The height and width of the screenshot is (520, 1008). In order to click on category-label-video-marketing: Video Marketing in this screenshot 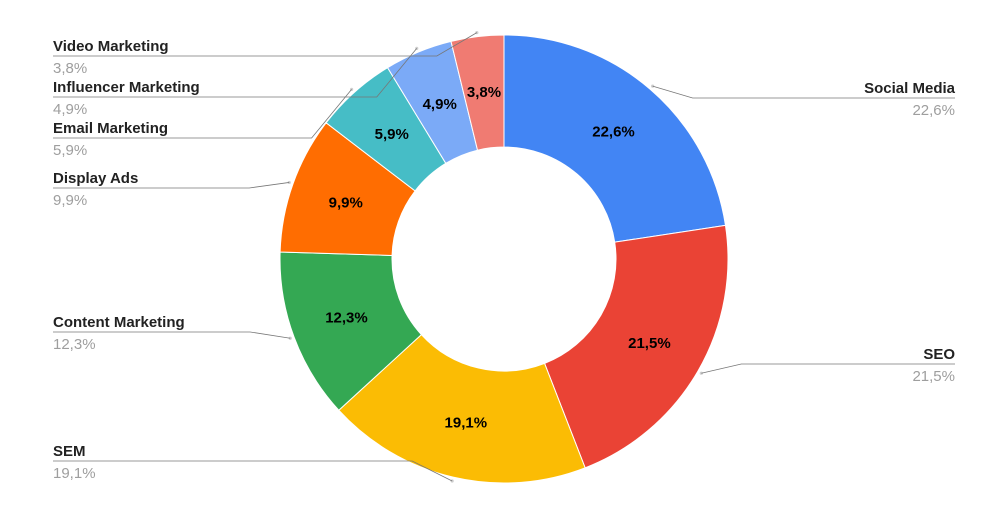, I will do `click(111, 46)`.